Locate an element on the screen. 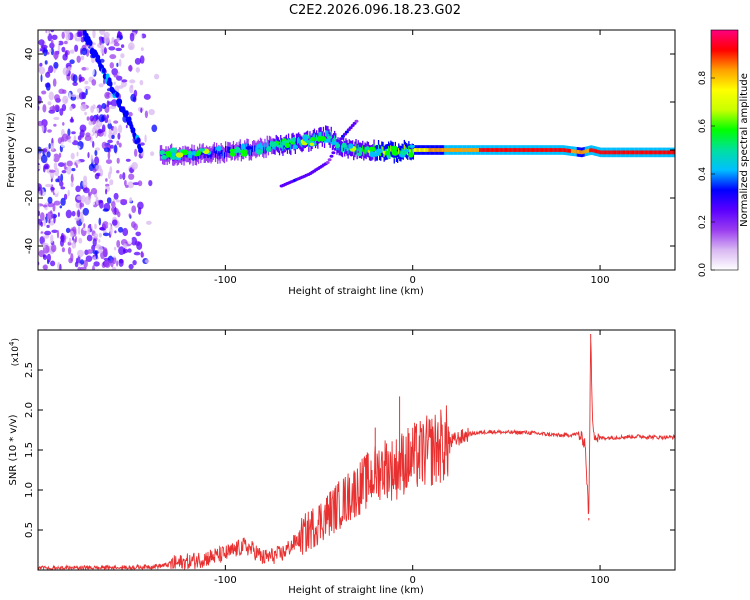 The image size is (750, 600). spectrogram-ylabel: Frequency (Hz) is located at coordinates (11, 150).